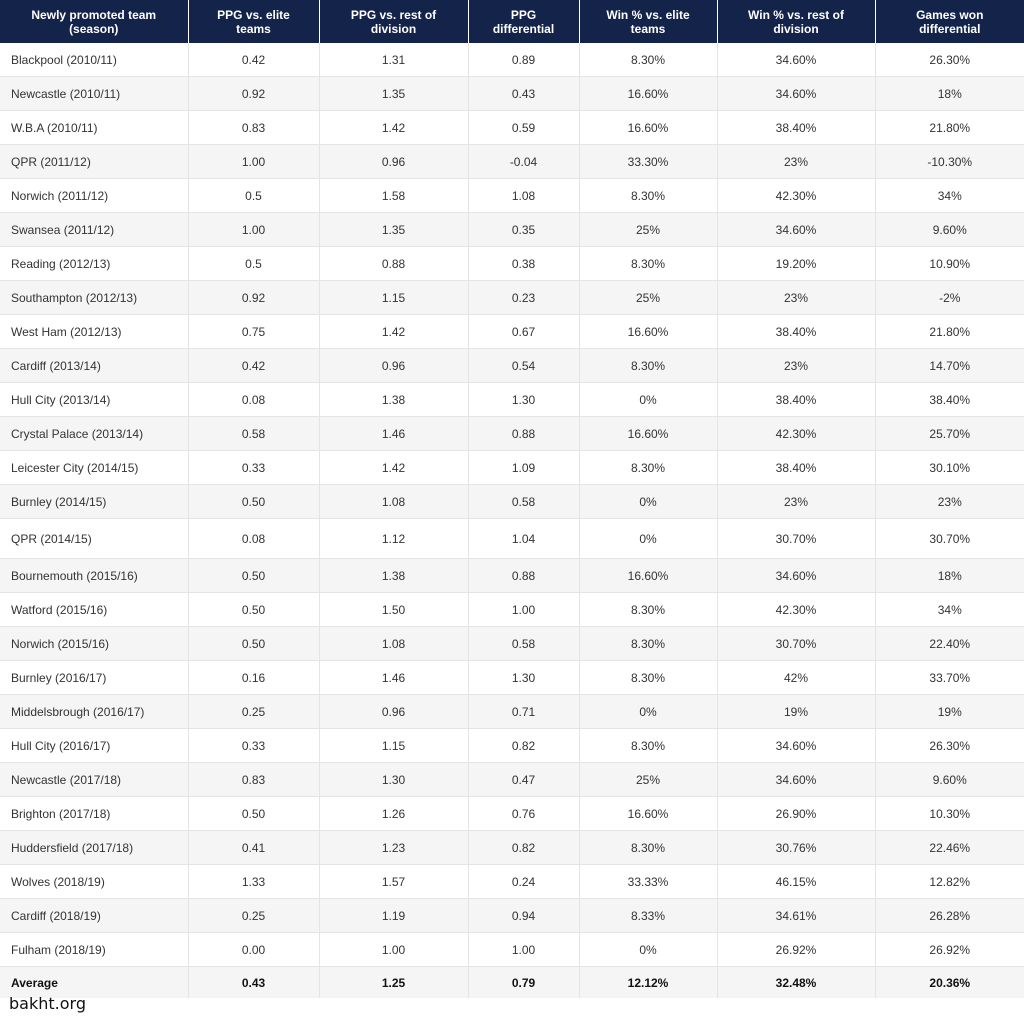  What do you see at coordinates (524, 60) in the screenshot?
I see `ppg-diff-cell: 0.89` at bounding box center [524, 60].